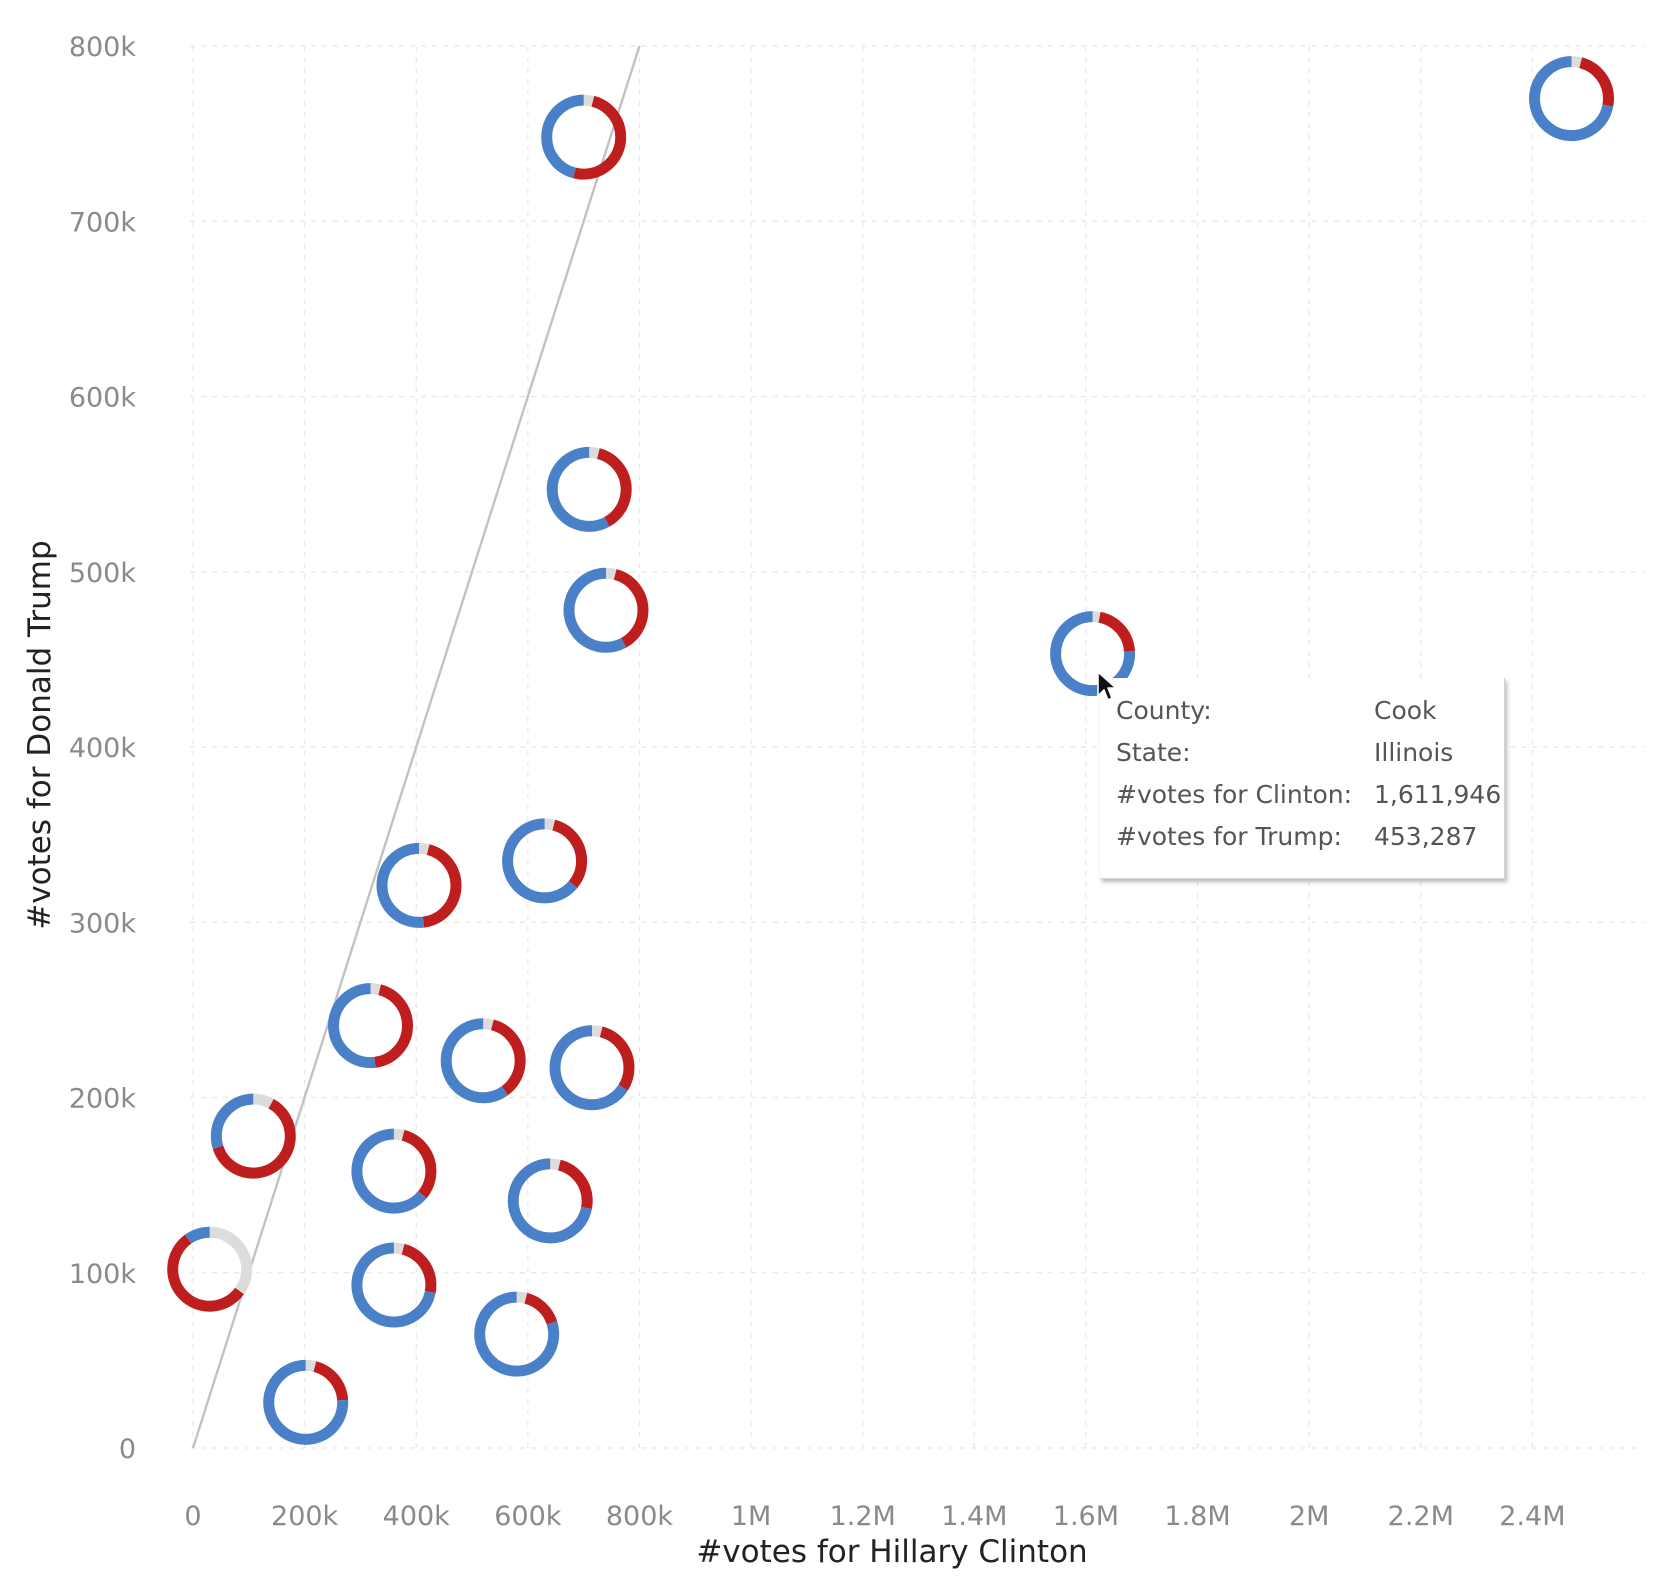 The height and width of the screenshot is (1582, 1680). What do you see at coordinates (1414, 752) in the screenshot?
I see `tooltip-value: Illinois` at bounding box center [1414, 752].